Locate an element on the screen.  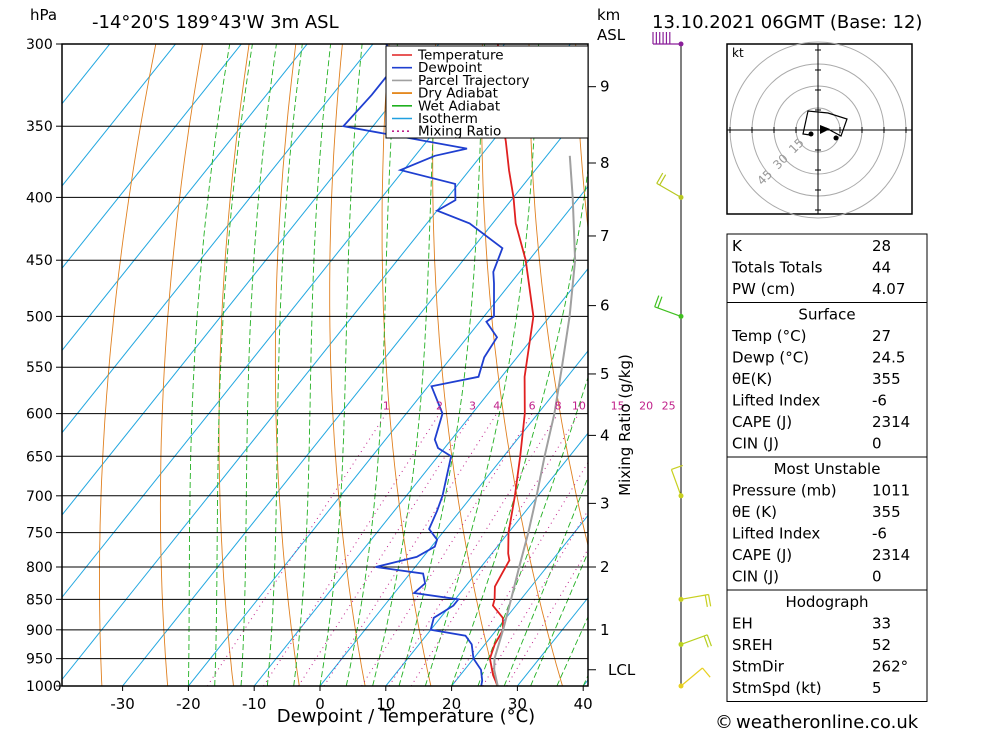
y-tick-label: 800 is located at coordinates (39, 568).